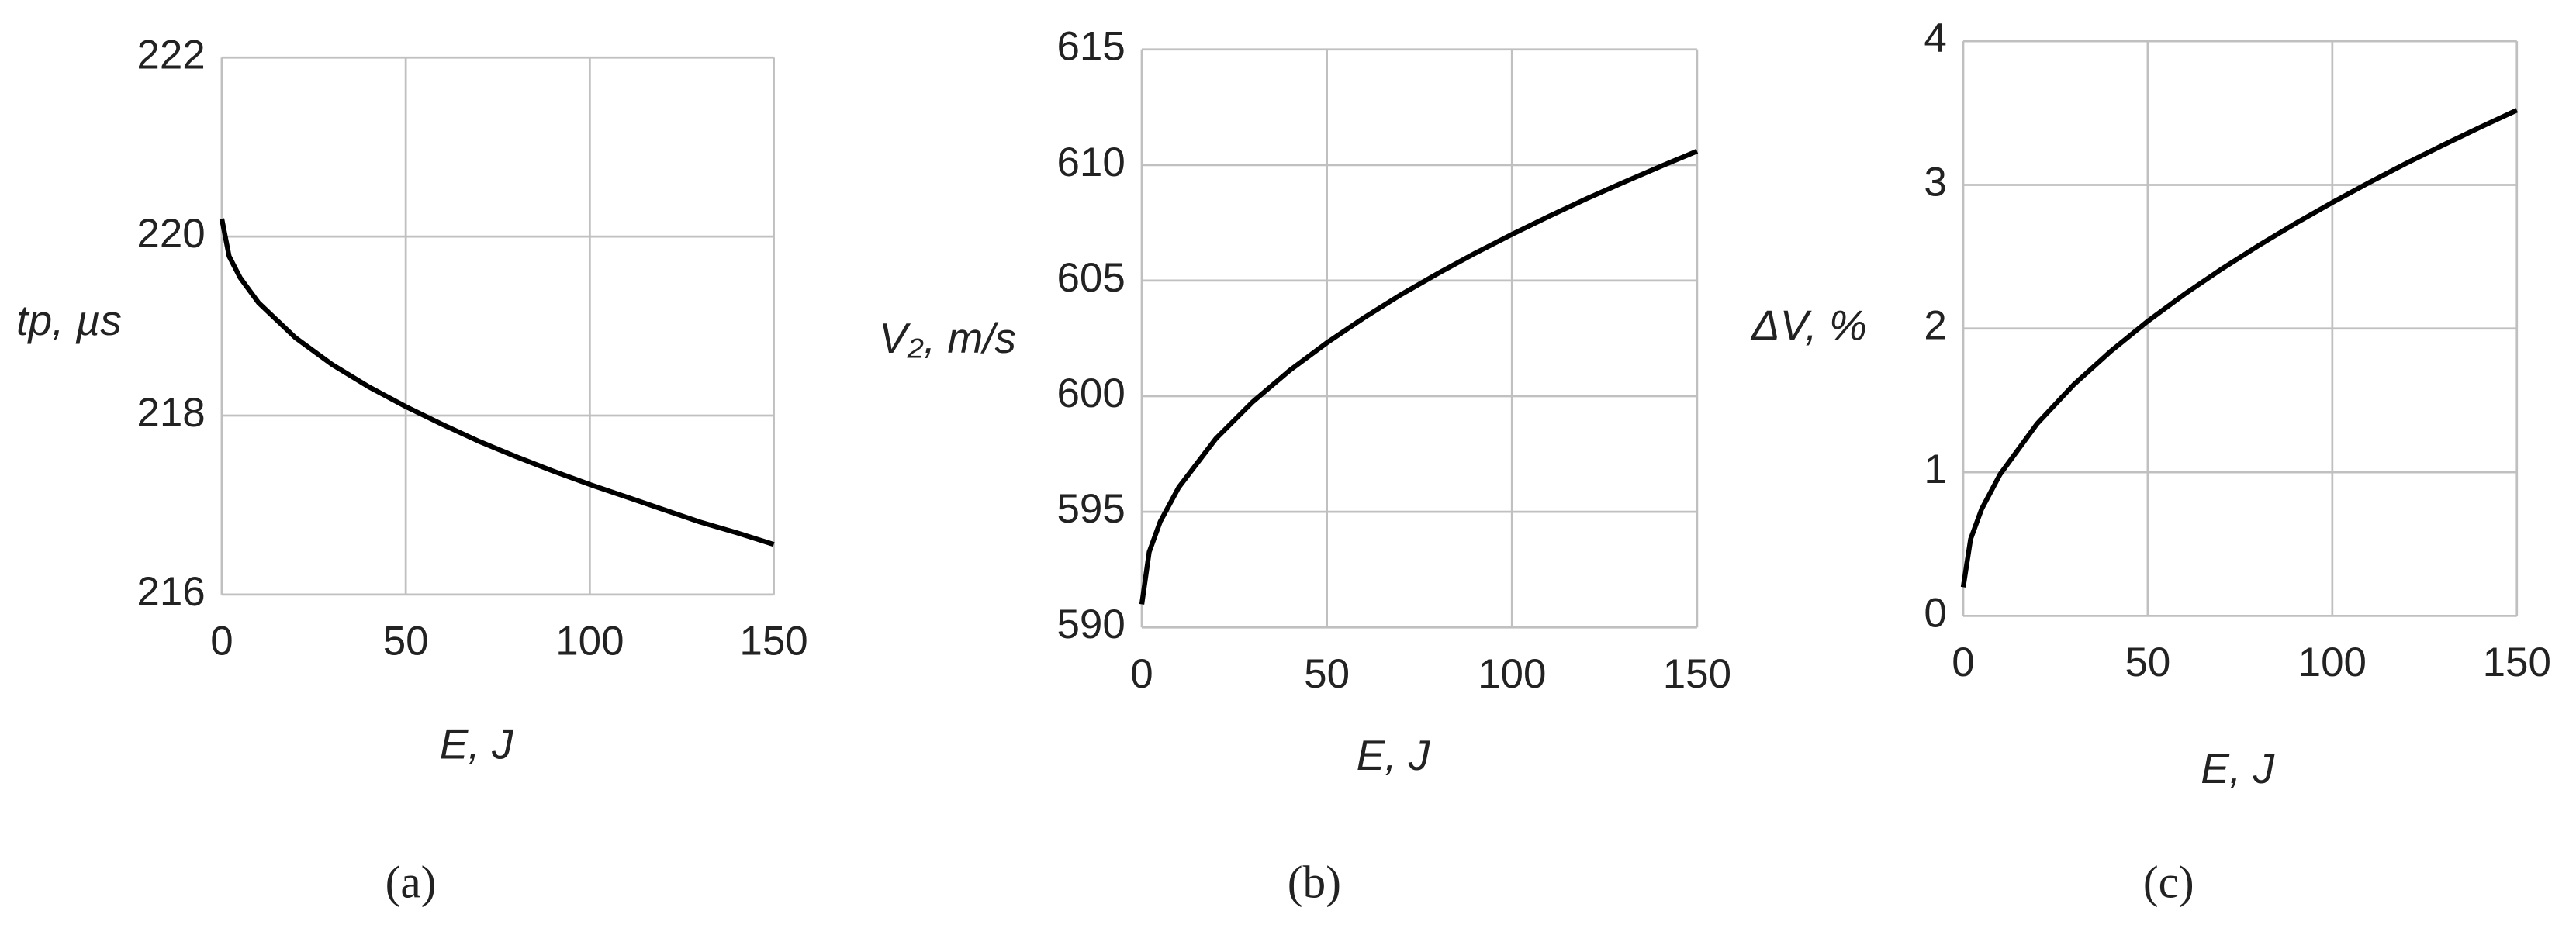 The width and height of the screenshot is (2576, 928). I want to click on y-tick-label: 218, so click(171, 413).